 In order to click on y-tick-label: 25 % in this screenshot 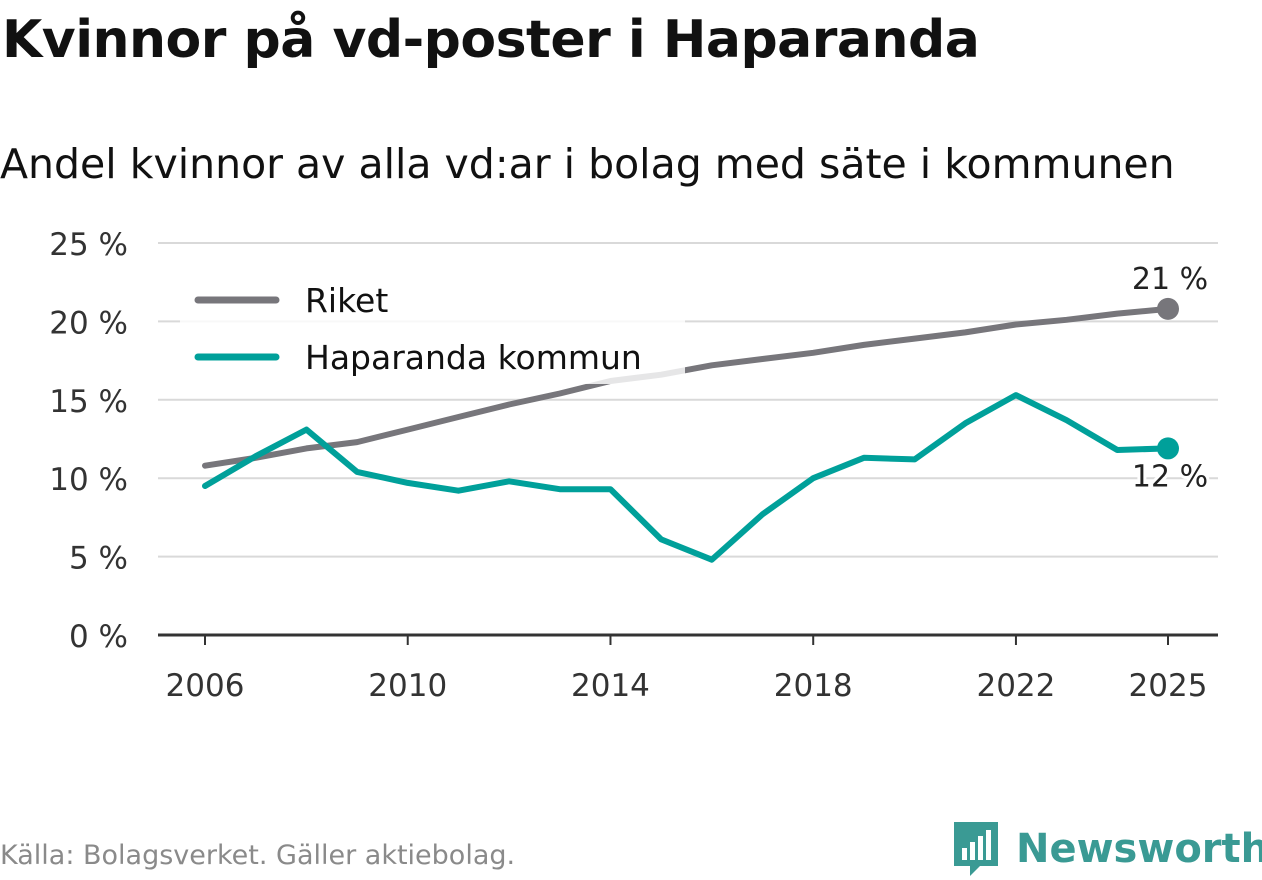, I will do `click(88, 245)`.